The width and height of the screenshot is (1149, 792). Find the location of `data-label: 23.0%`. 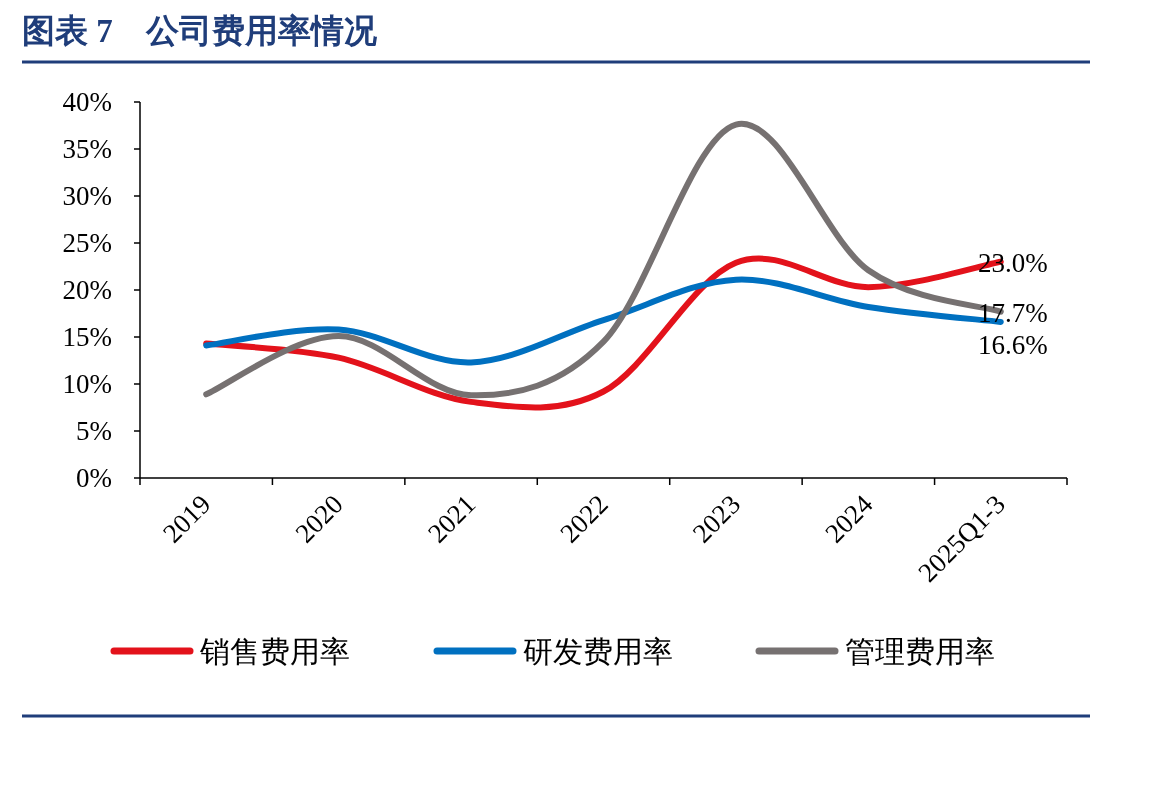

data-label: 23.0% is located at coordinates (1012, 262).